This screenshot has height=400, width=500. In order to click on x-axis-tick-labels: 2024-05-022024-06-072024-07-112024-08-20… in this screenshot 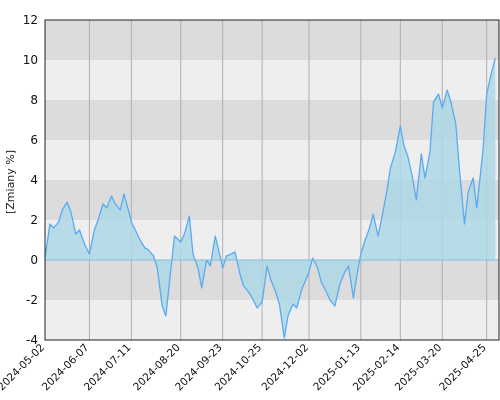, I will do `click(244, 367)`.